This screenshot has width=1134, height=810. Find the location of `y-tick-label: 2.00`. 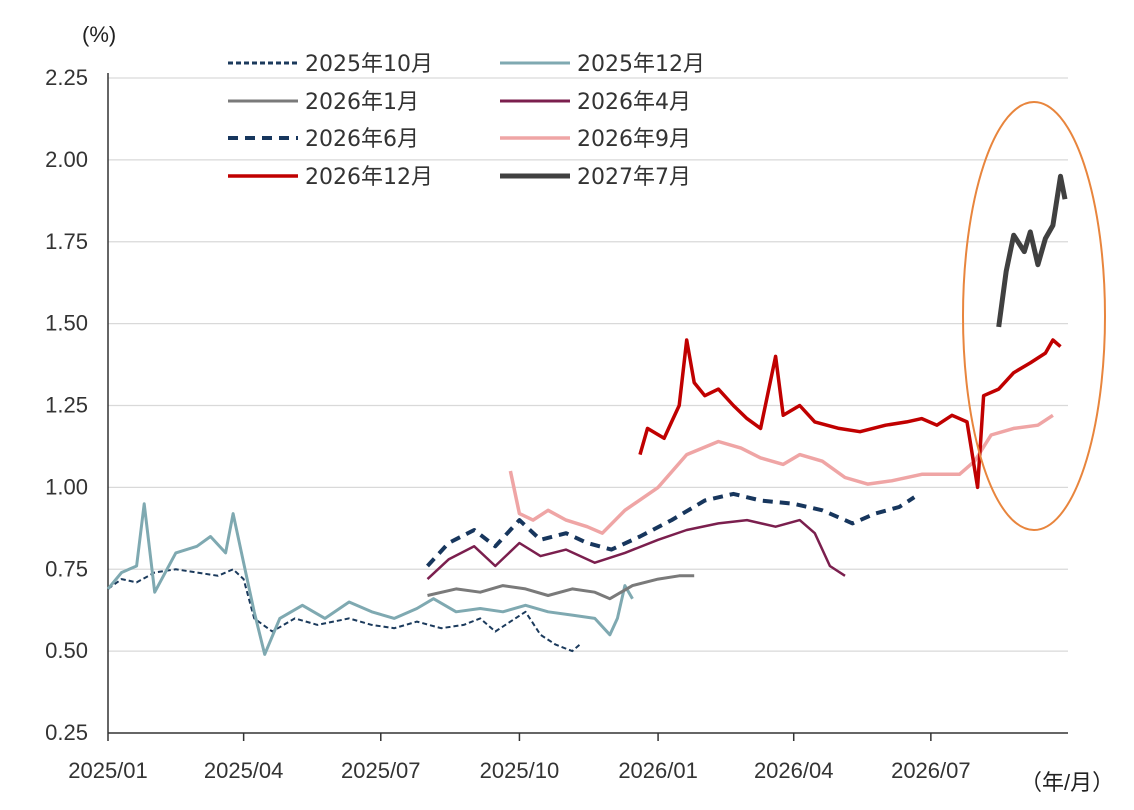

y-tick-label: 2.00 is located at coordinates (66, 159).